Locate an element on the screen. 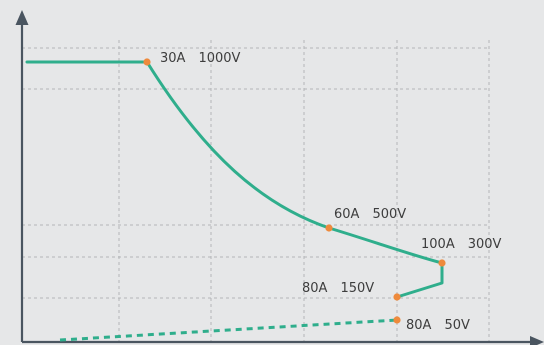 This screenshot has height=345, width=544. y-axis-arrow-icon is located at coordinates (22, 17).